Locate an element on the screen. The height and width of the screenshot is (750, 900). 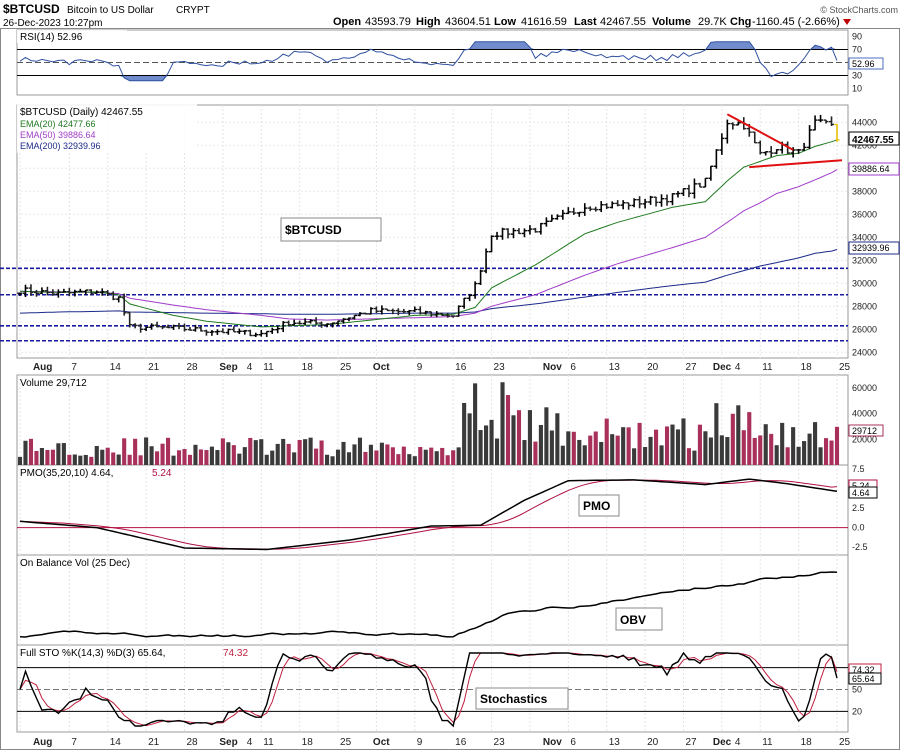
x-axis-label: 6 is located at coordinates (573, 742).